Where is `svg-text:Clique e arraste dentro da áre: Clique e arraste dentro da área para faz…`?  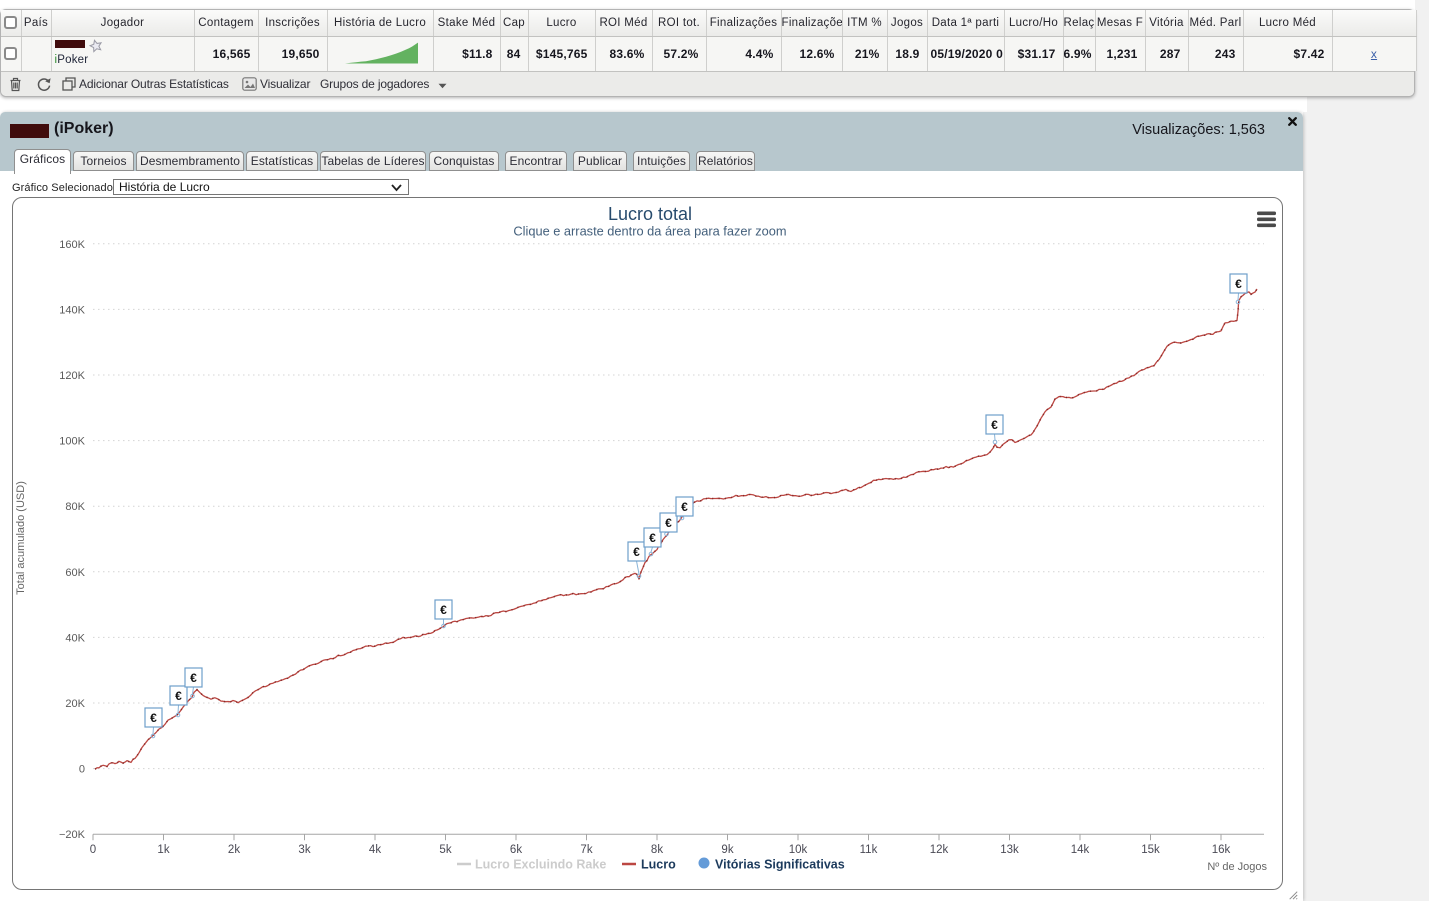
svg-text:Clique e arraste dentro da áre: Clique e arraste dentro da área para faz… is located at coordinates (649, 231).